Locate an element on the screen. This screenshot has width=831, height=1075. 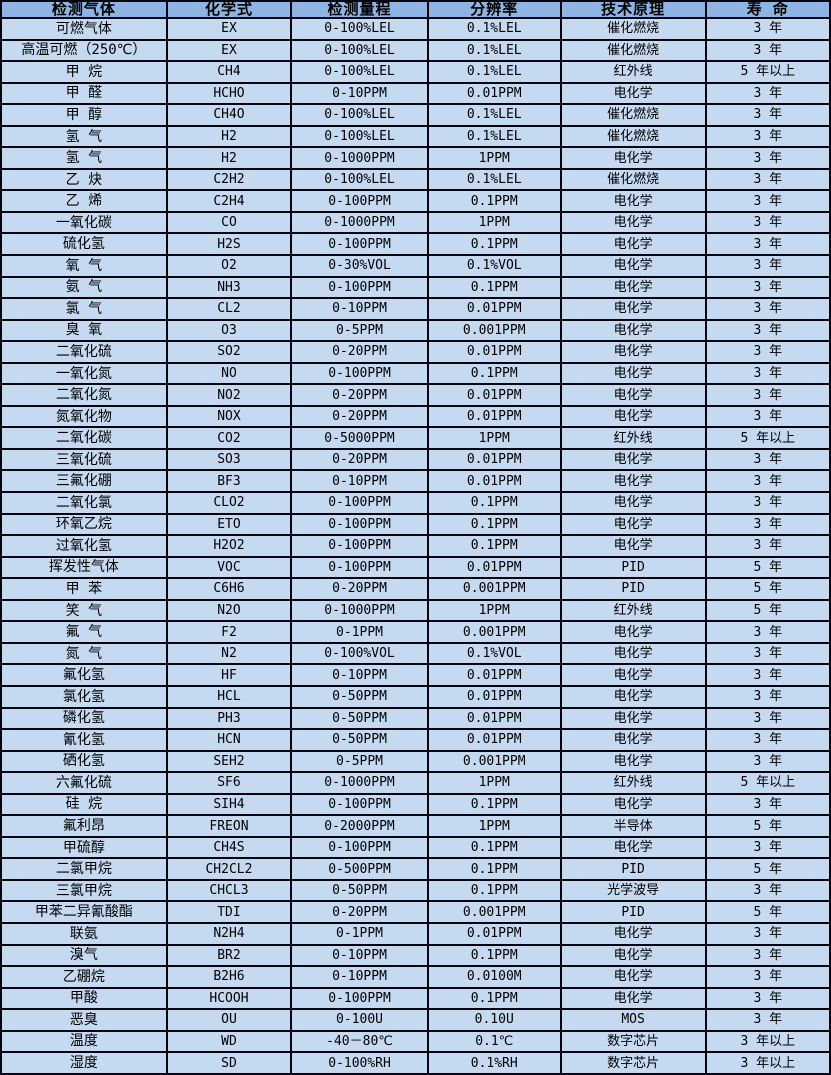
header-cell-range: 检测量程 is located at coordinates (359, 9).